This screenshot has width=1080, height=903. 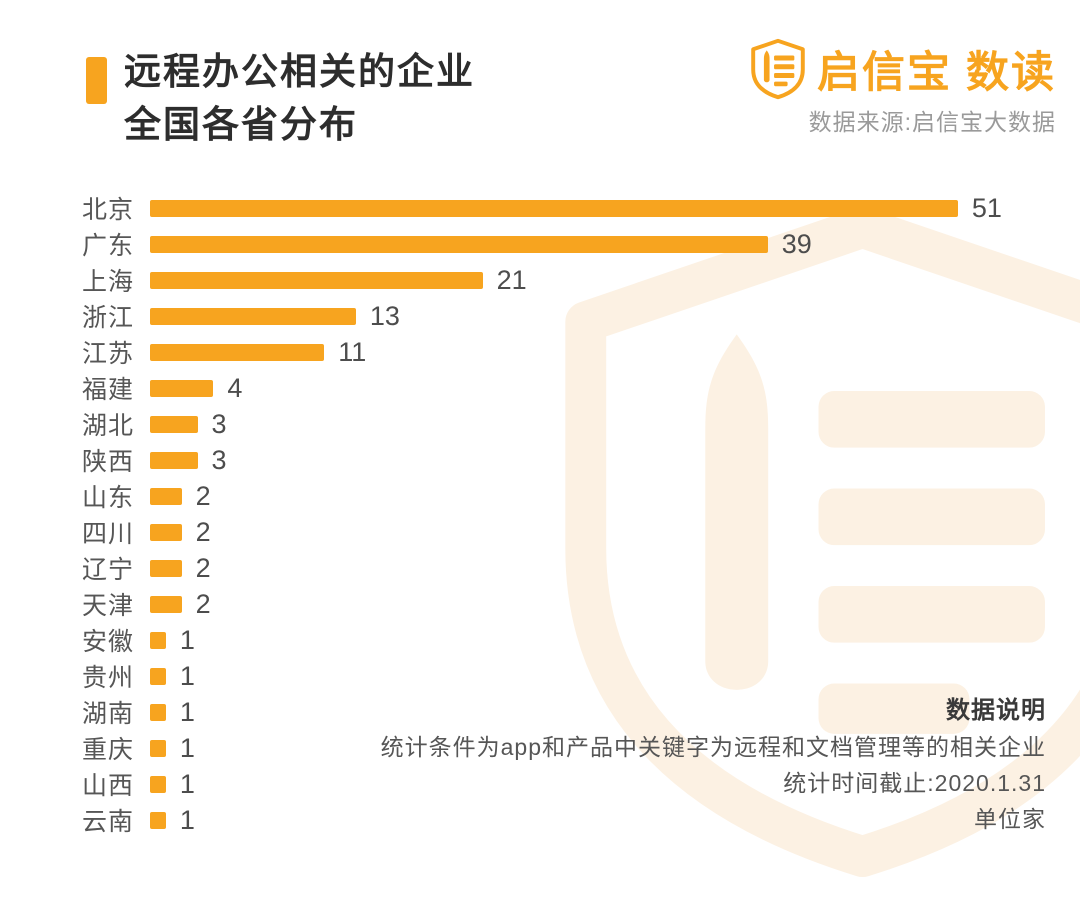 I want to click on brand-logo: 启信宝 数读, so click(x=902, y=69).